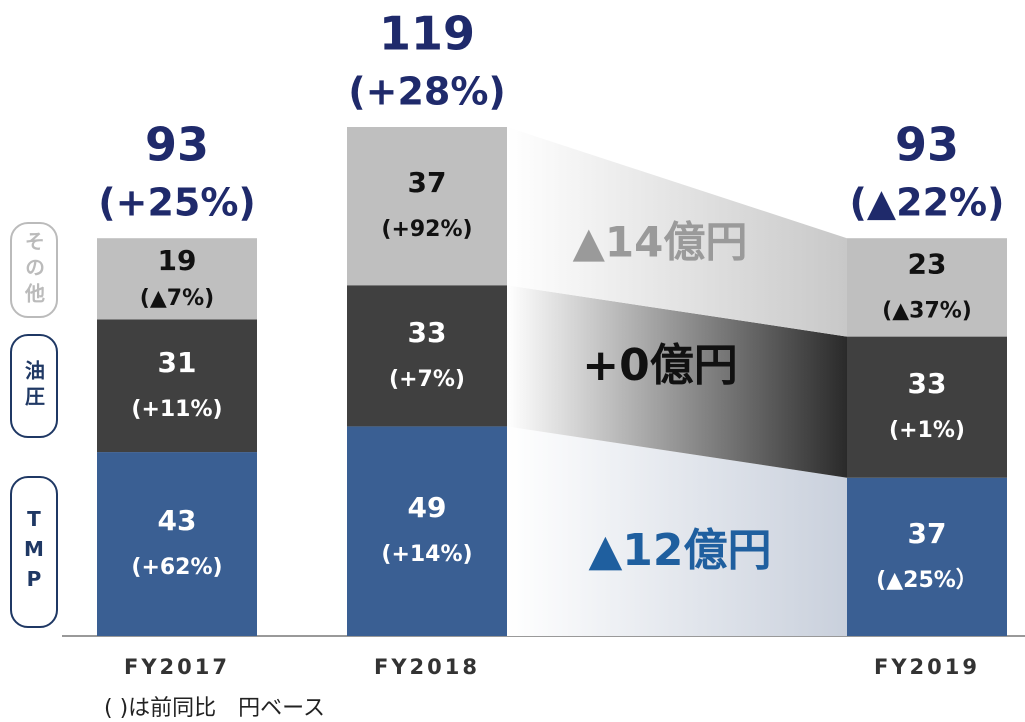 This screenshot has width=1025, height=722. What do you see at coordinates (927, 580) in the screenshot?
I see `segment-change: (▲25%）` at bounding box center [927, 580].